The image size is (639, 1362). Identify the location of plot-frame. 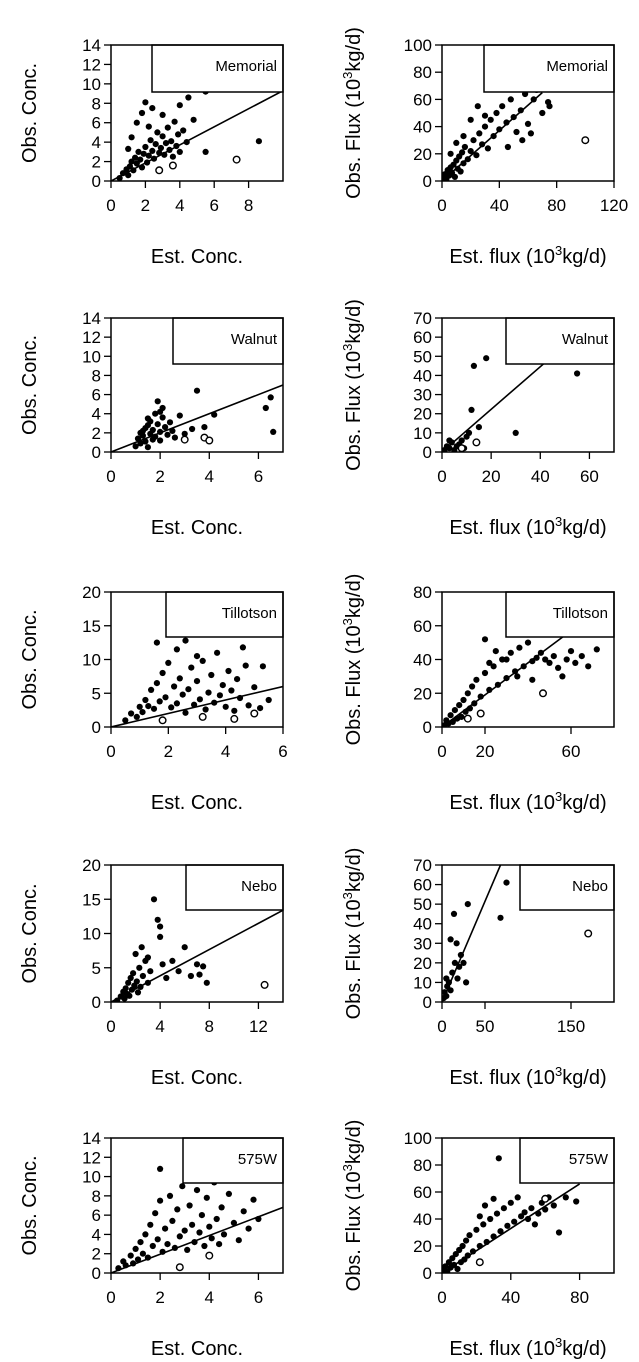
(197, 113).